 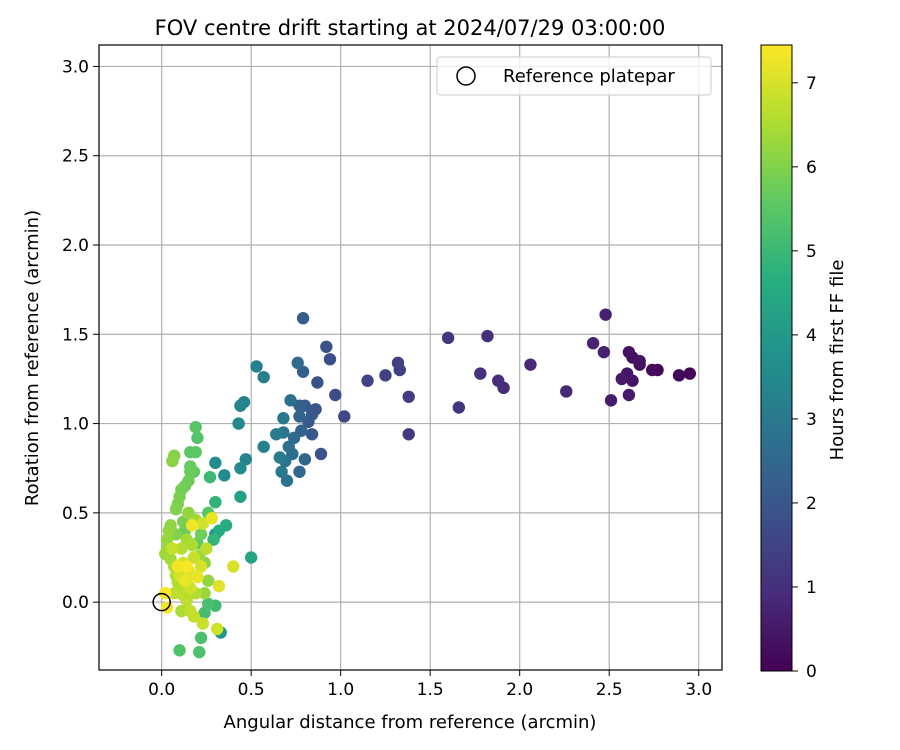 I want to click on colorbar-label: Hours from first FF file, so click(x=837, y=360).